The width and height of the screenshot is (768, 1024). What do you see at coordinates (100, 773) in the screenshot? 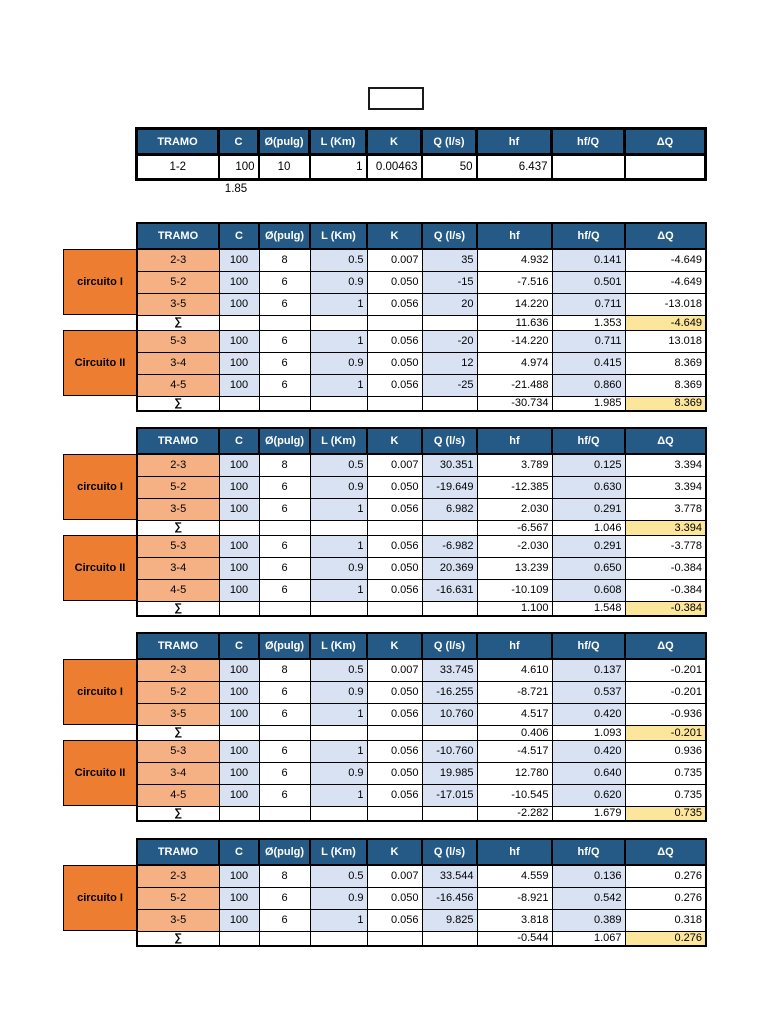
I see `circuit-label: Circuito II` at bounding box center [100, 773].